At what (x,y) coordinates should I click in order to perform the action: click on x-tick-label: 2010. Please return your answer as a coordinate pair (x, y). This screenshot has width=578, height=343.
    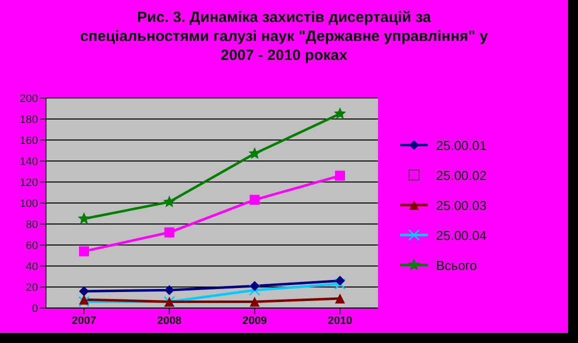
    Looking at the image, I should click on (340, 320).